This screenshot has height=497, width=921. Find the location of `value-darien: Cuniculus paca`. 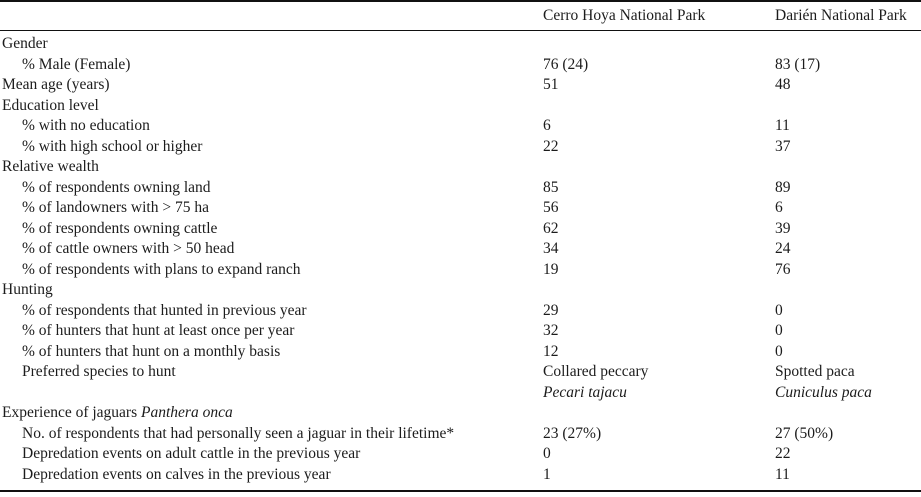

value-darien: Cuniculus paca is located at coordinates (823, 392).